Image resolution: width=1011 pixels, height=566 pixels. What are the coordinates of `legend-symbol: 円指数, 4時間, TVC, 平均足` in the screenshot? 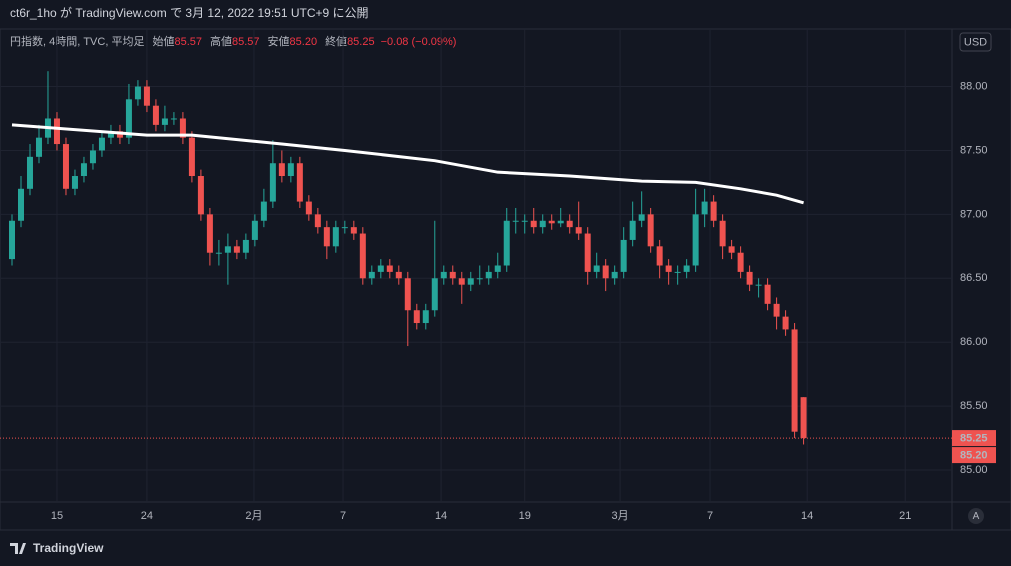 It's located at (77, 41).